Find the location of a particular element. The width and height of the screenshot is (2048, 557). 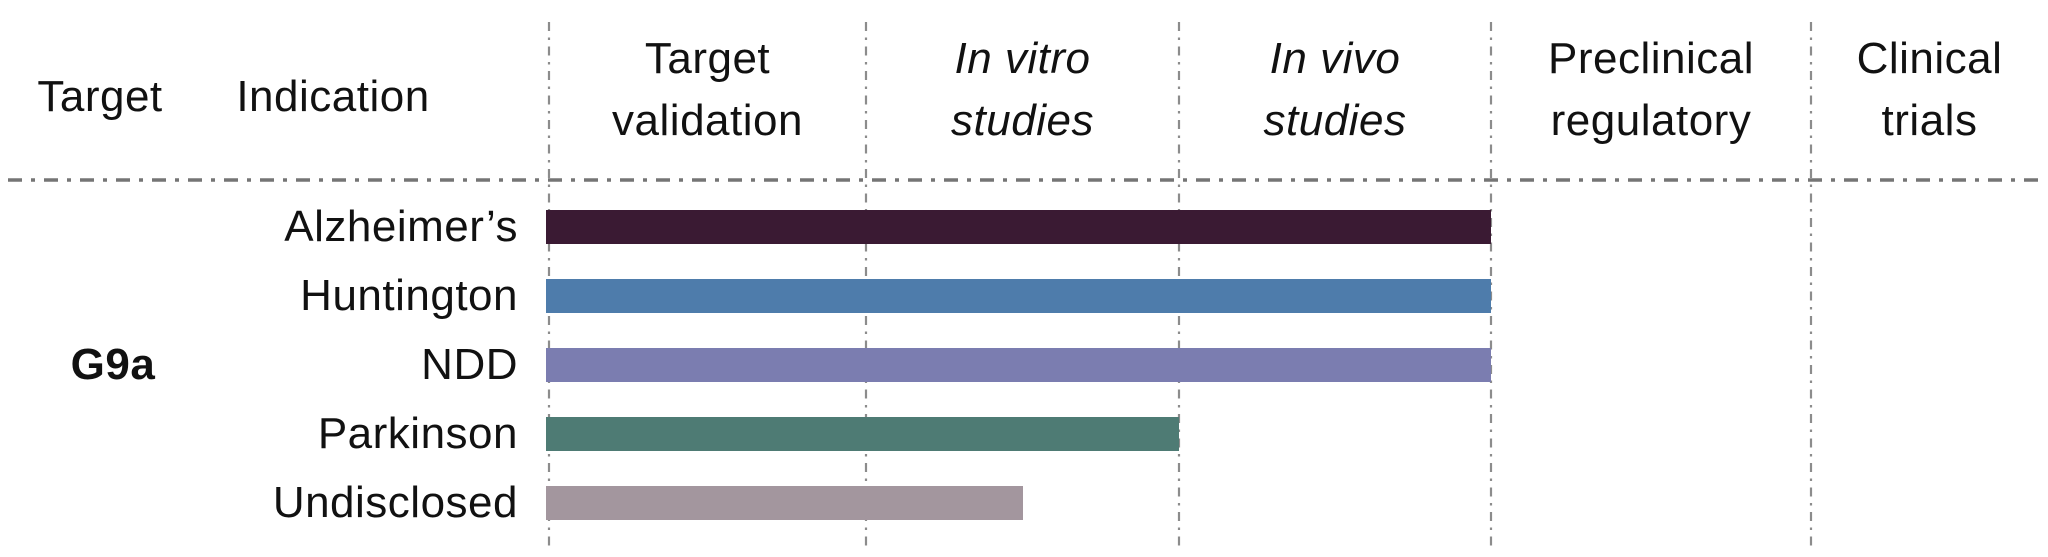

target-group-label: G9a is located at coordinates (113, 364).